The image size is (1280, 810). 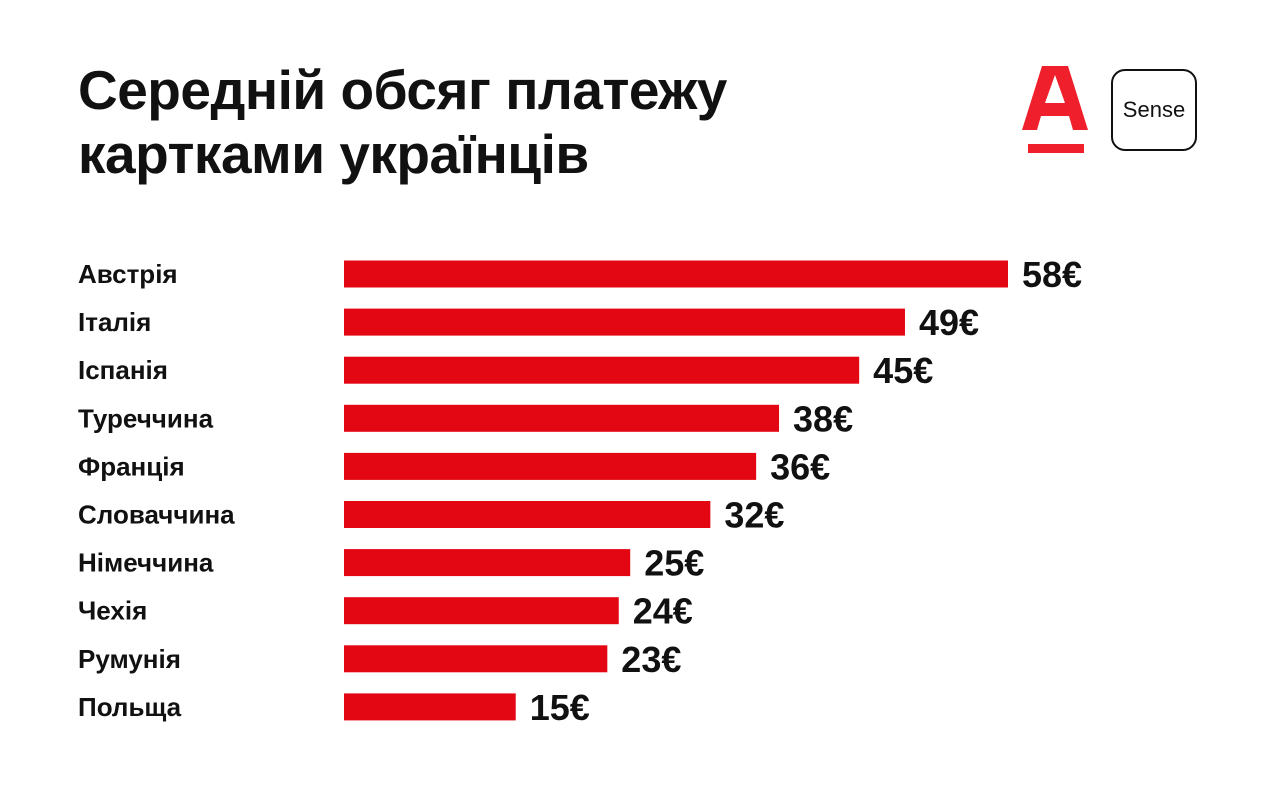 I want to click on category-label: Німеччина, so click(x=146, y=563).